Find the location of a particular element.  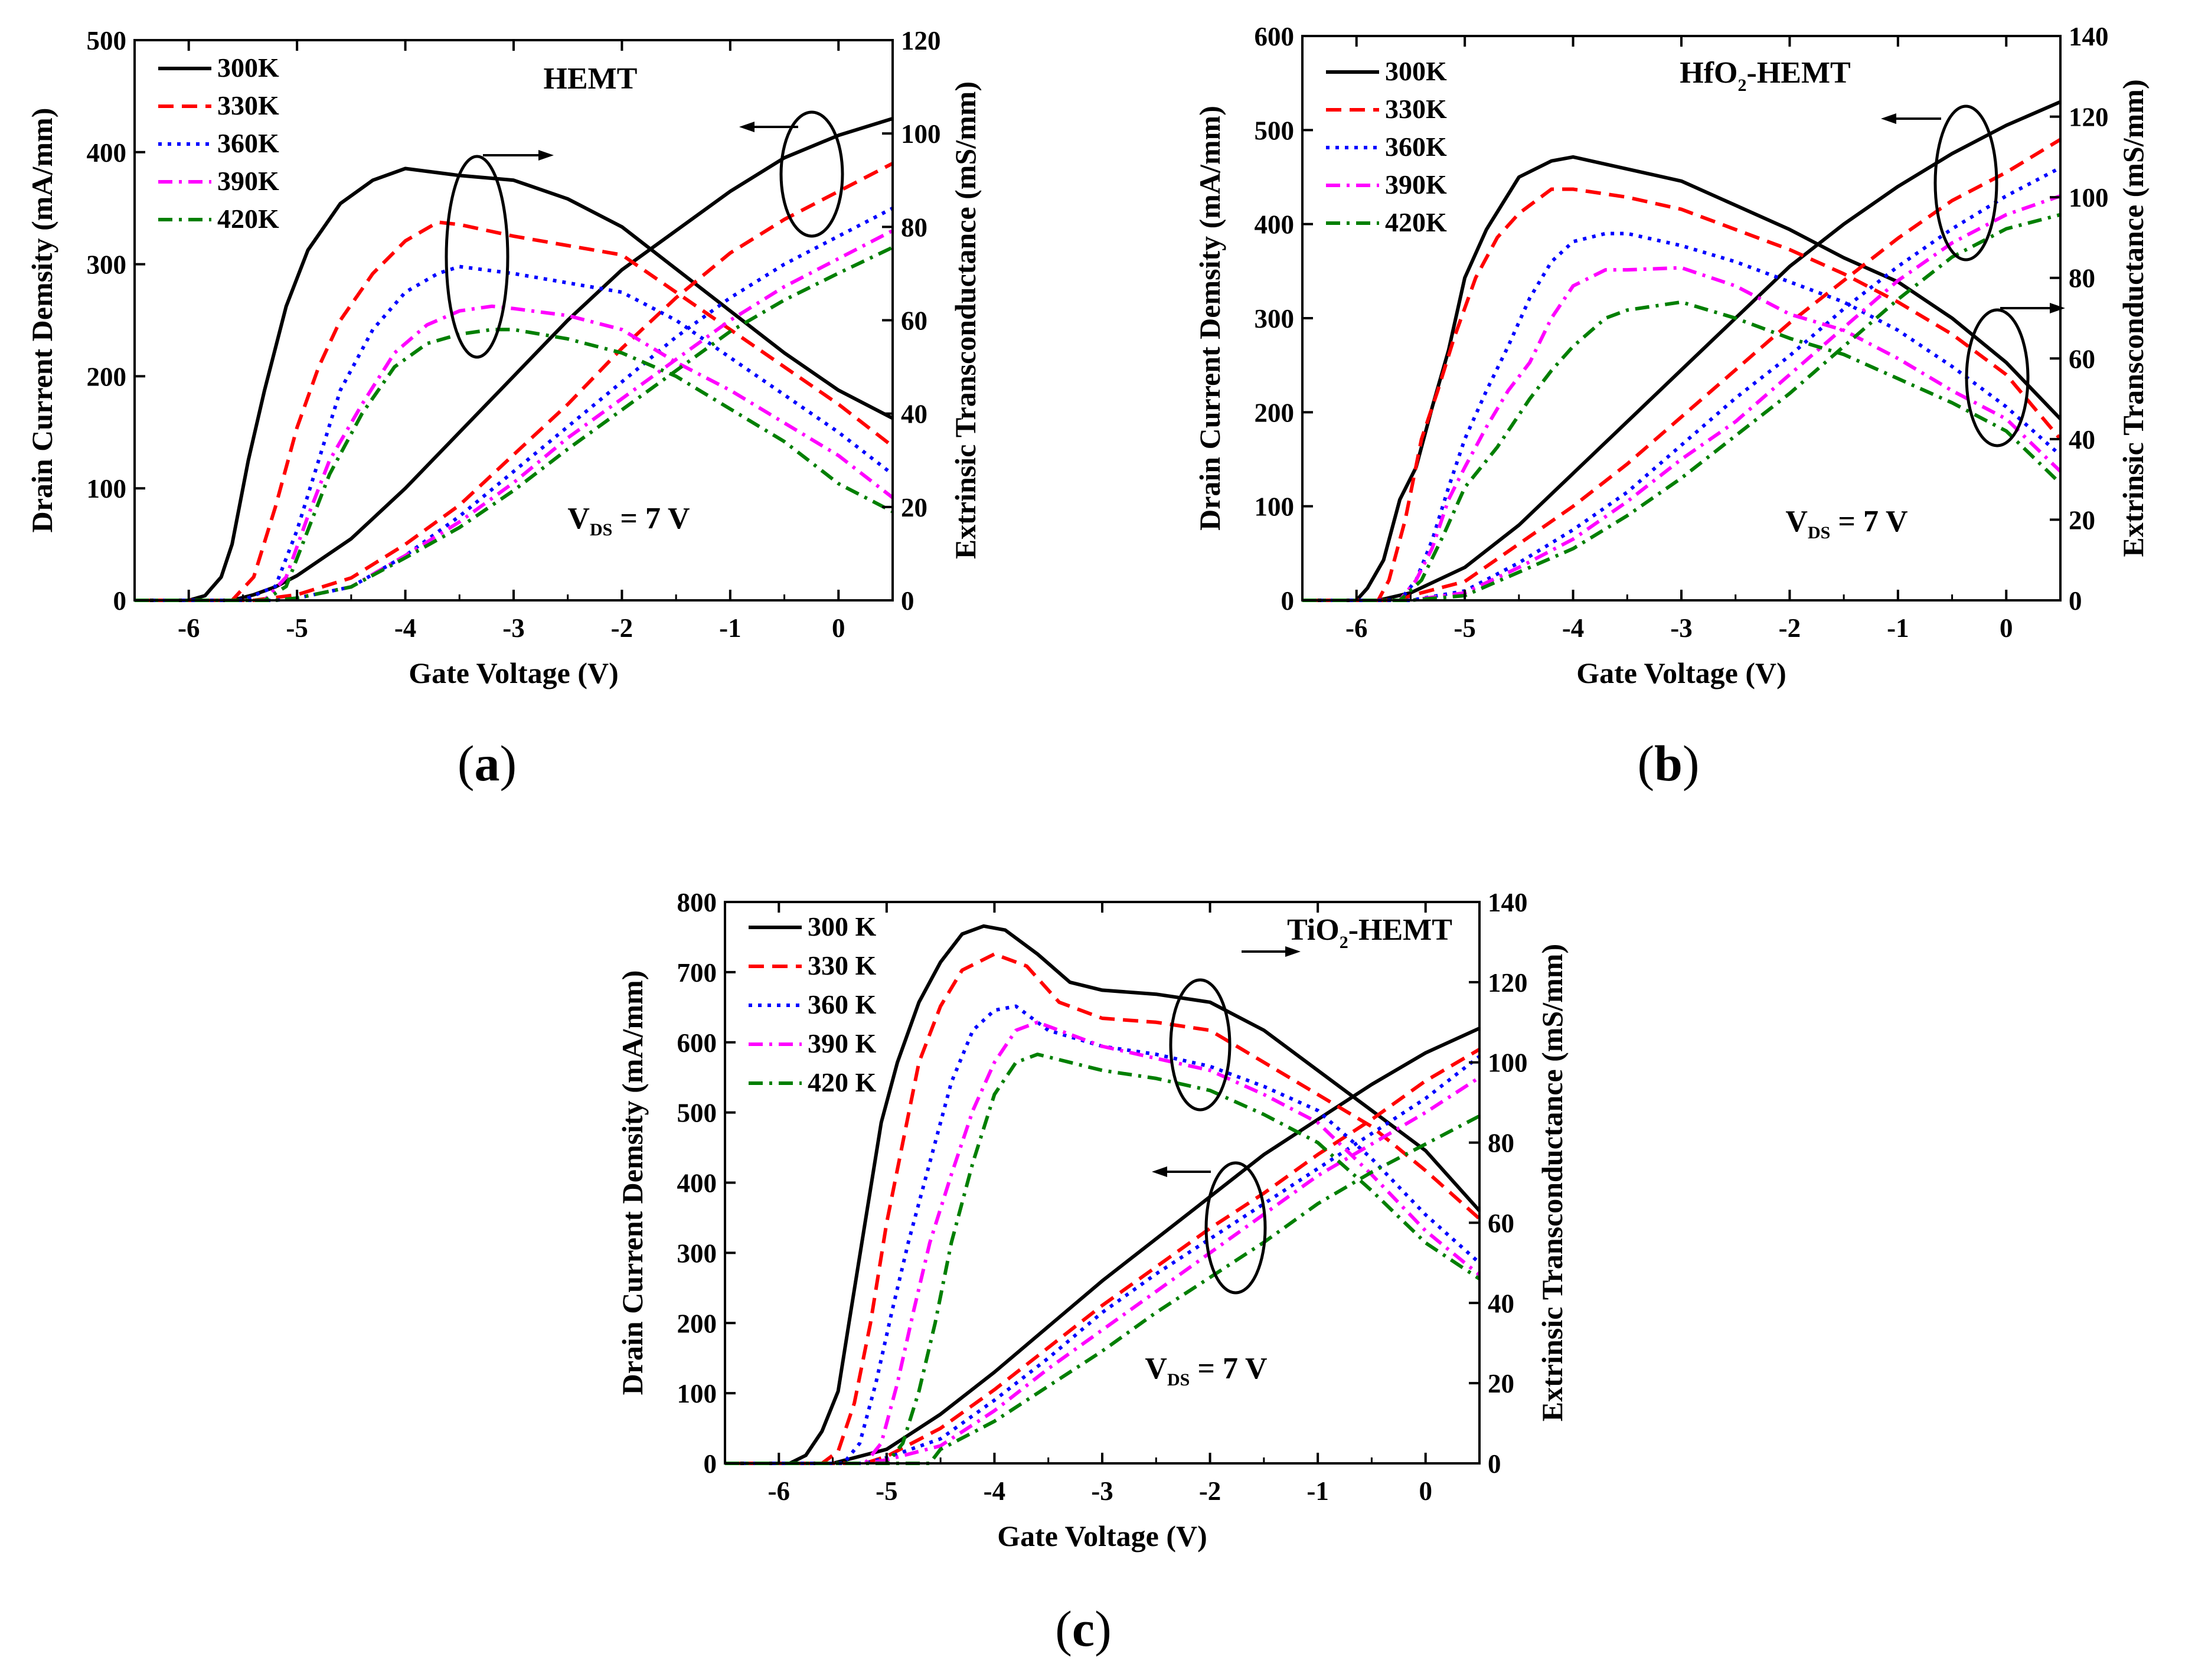

legend-label-330K: 330 K is located at coordinates (842, 965).